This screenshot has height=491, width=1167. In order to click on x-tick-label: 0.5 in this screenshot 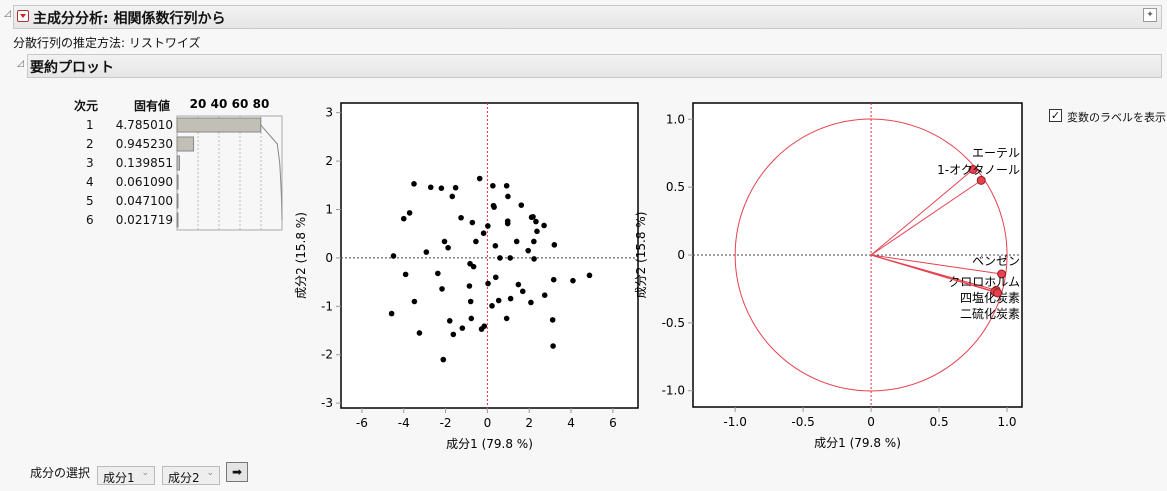, I will do `click(939, 422)`.